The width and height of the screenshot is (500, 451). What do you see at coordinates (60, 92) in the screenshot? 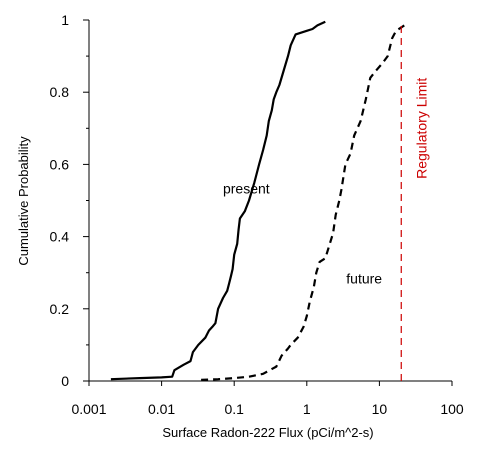
I see `y-tick-label: 0.8` at bounding box center [60, 92].